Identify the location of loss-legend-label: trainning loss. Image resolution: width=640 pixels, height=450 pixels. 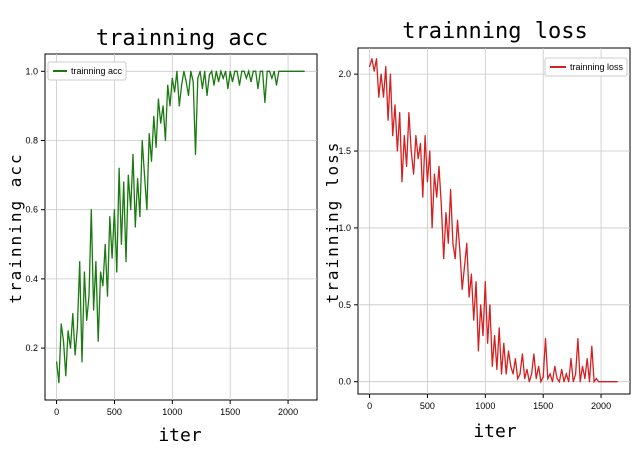
(597, 67).